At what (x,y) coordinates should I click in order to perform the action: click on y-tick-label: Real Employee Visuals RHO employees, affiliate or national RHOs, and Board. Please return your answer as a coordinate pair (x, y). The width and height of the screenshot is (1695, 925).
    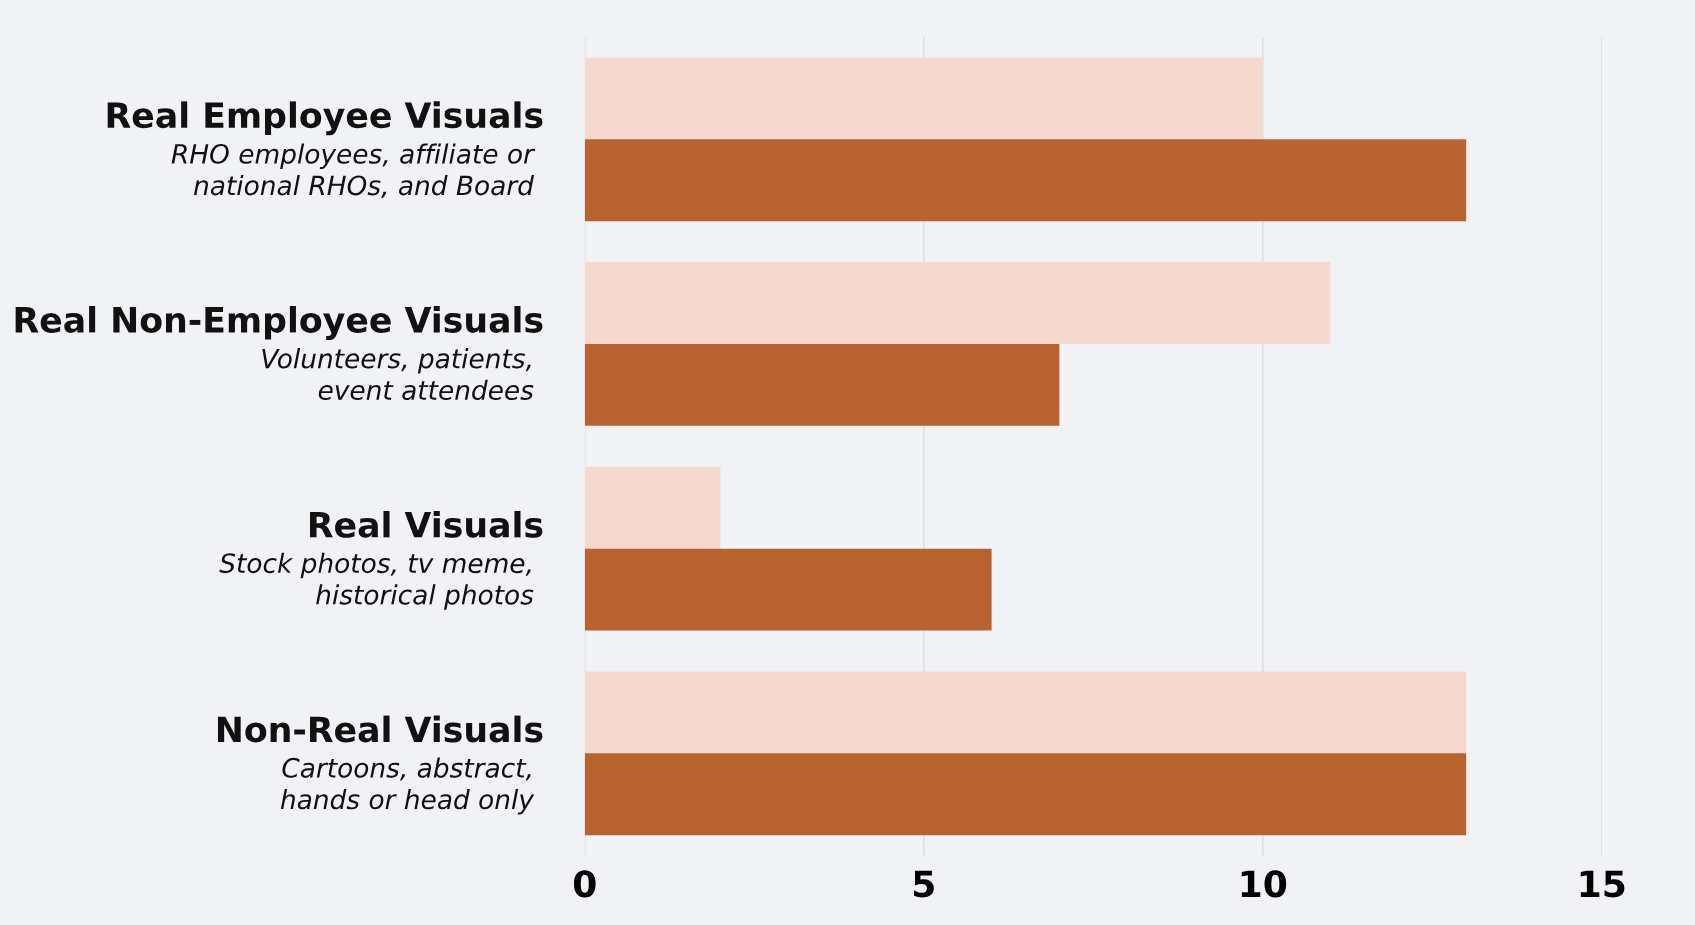
    Looking at the image, I should click on (325, 150).